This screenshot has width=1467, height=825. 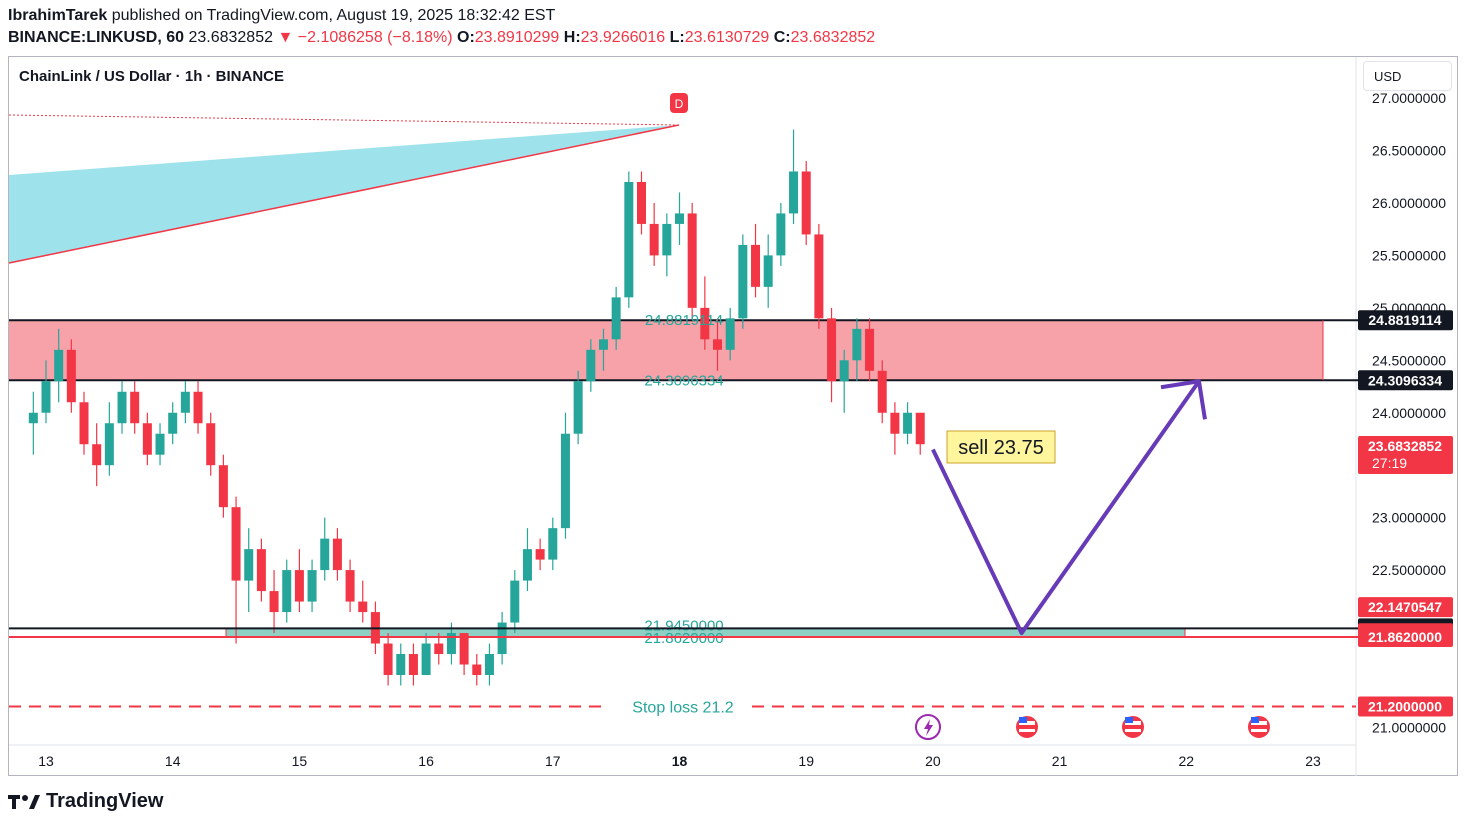 I want to click on lightning-glyph, so click(x=928, y=727).